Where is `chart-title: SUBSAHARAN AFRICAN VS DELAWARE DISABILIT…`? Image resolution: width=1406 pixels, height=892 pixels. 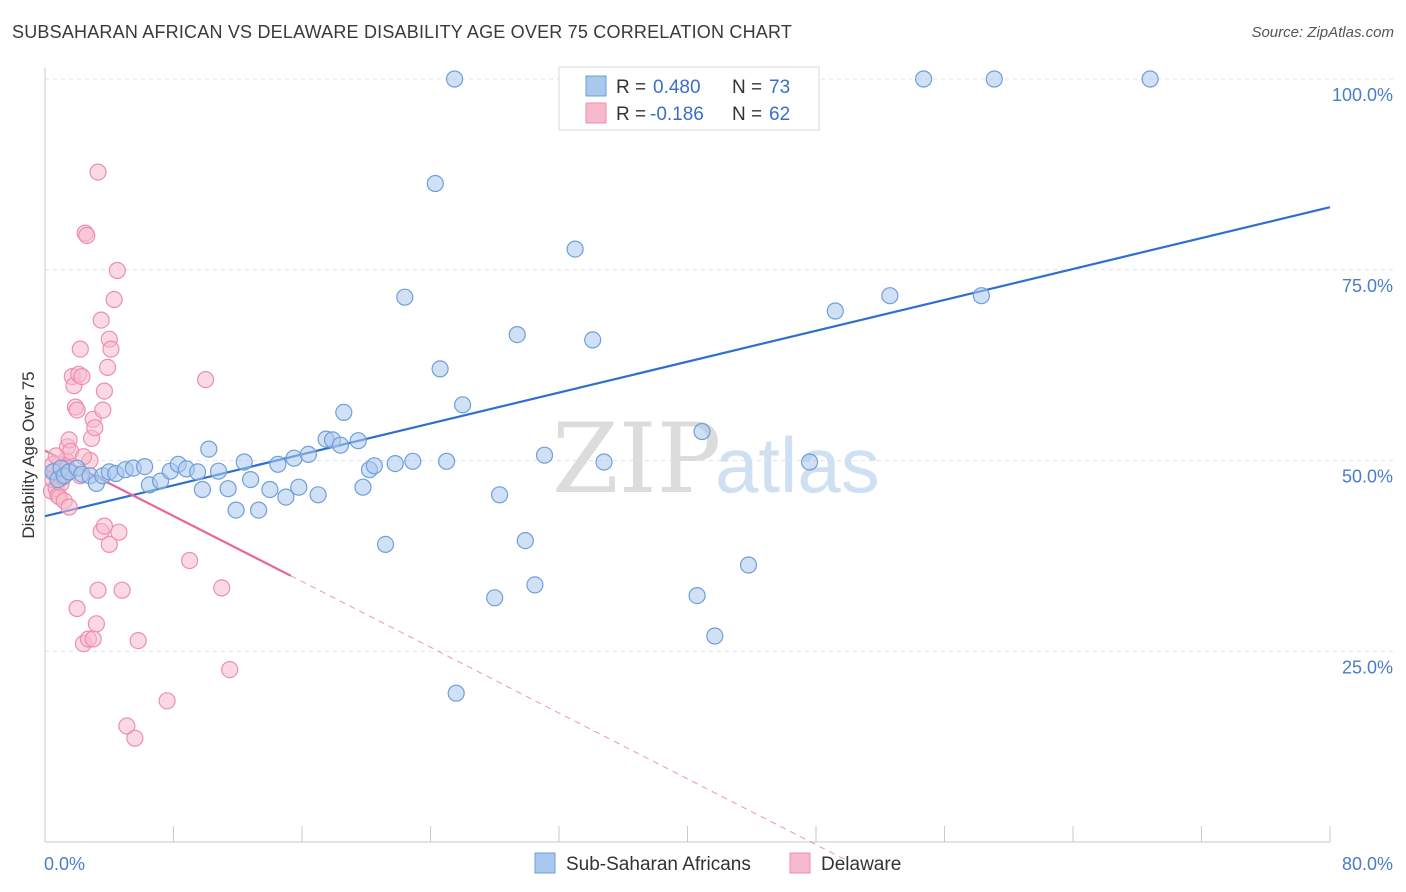
chart-title: SUBSAHARAN AFRICAN VS DELAWARE DISABILIT… is located at coordinates (402, 32).